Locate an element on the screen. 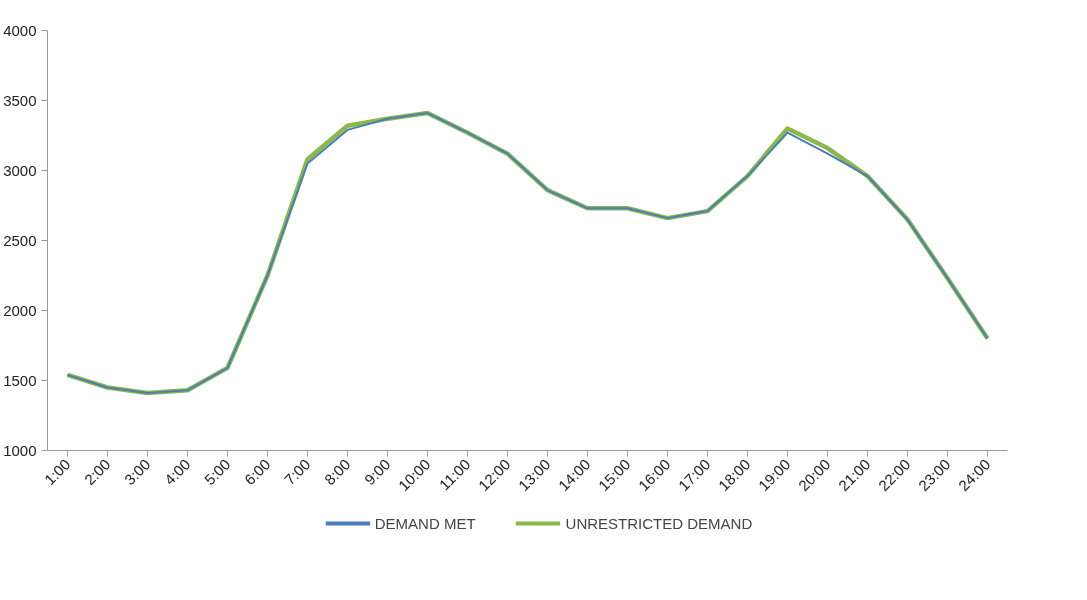  x-tick-label: 1:00 is located at coordinates (57, 472).